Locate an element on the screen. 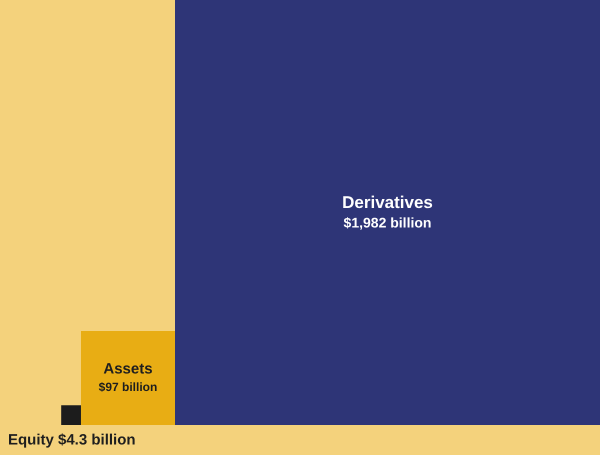 This screenshot has height=455, width=600. category-label: Assets is located at coordinates (128, 369).